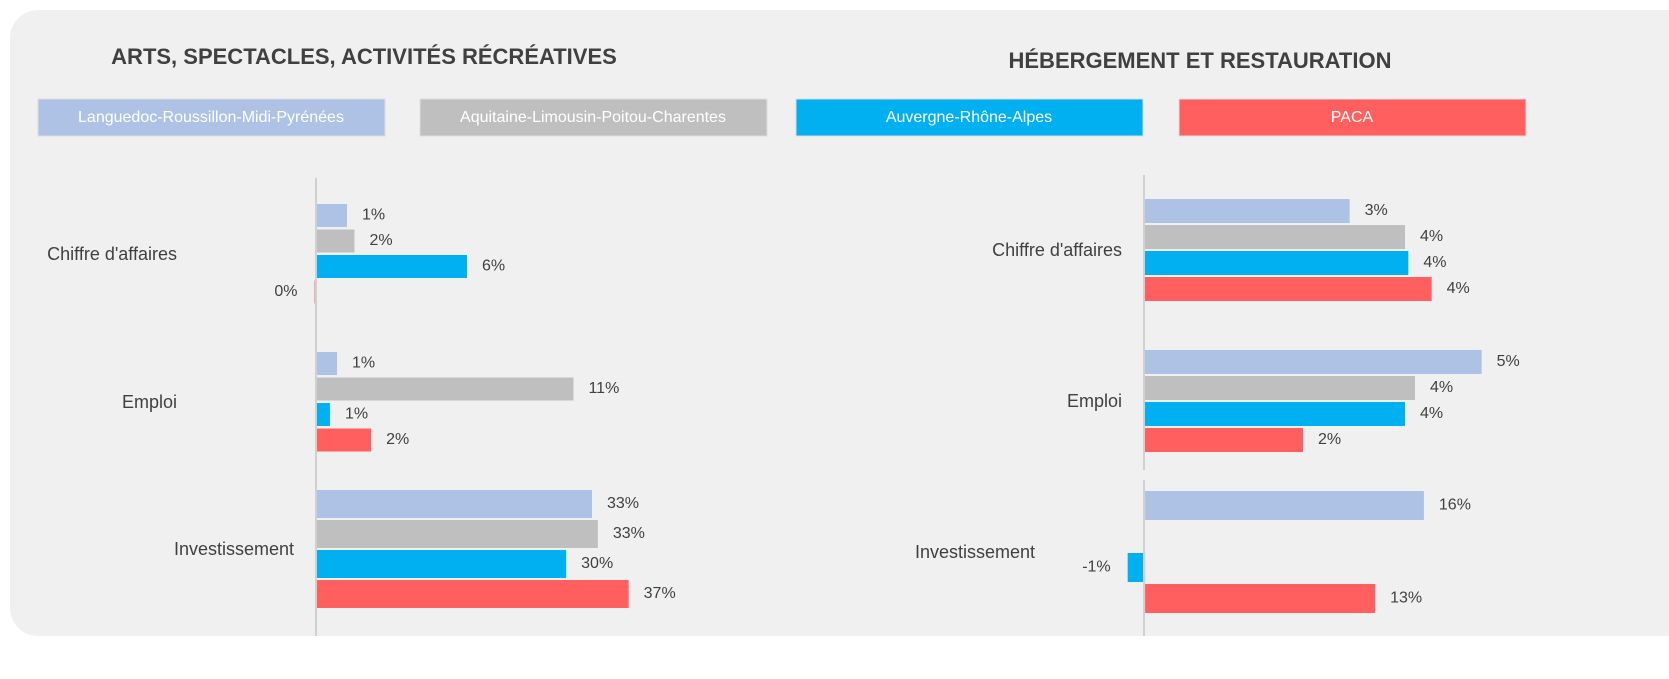 This screenshot has width=1669, height=679. Describe the element at coordinates (603, 388) in the screenshot. I see `data-label: 11%` at that location.